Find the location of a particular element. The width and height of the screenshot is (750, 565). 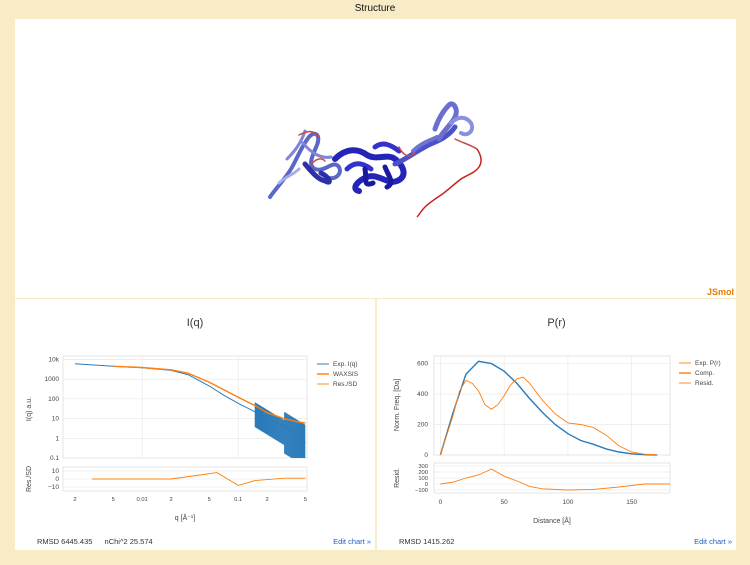

iq-residual-y-label: Res./SD is located at coordinates (29, 479).